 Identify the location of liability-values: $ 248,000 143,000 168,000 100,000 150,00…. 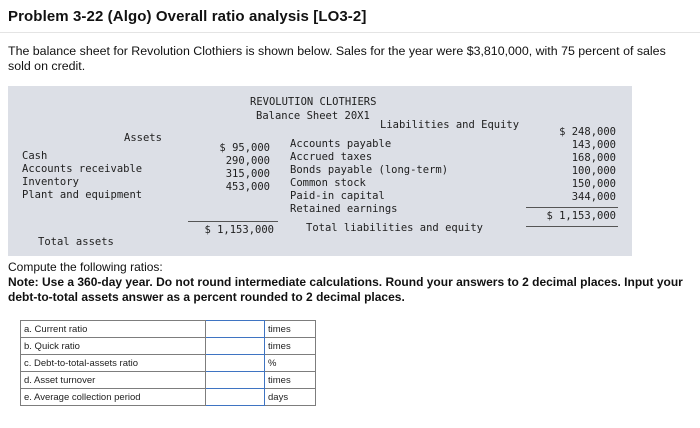
(577, 165).